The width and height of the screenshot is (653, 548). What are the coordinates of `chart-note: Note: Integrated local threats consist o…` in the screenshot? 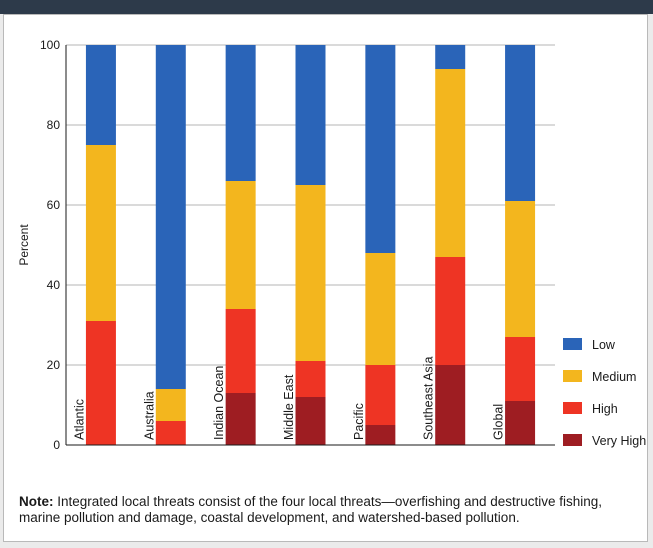 It's located at (329, 510).